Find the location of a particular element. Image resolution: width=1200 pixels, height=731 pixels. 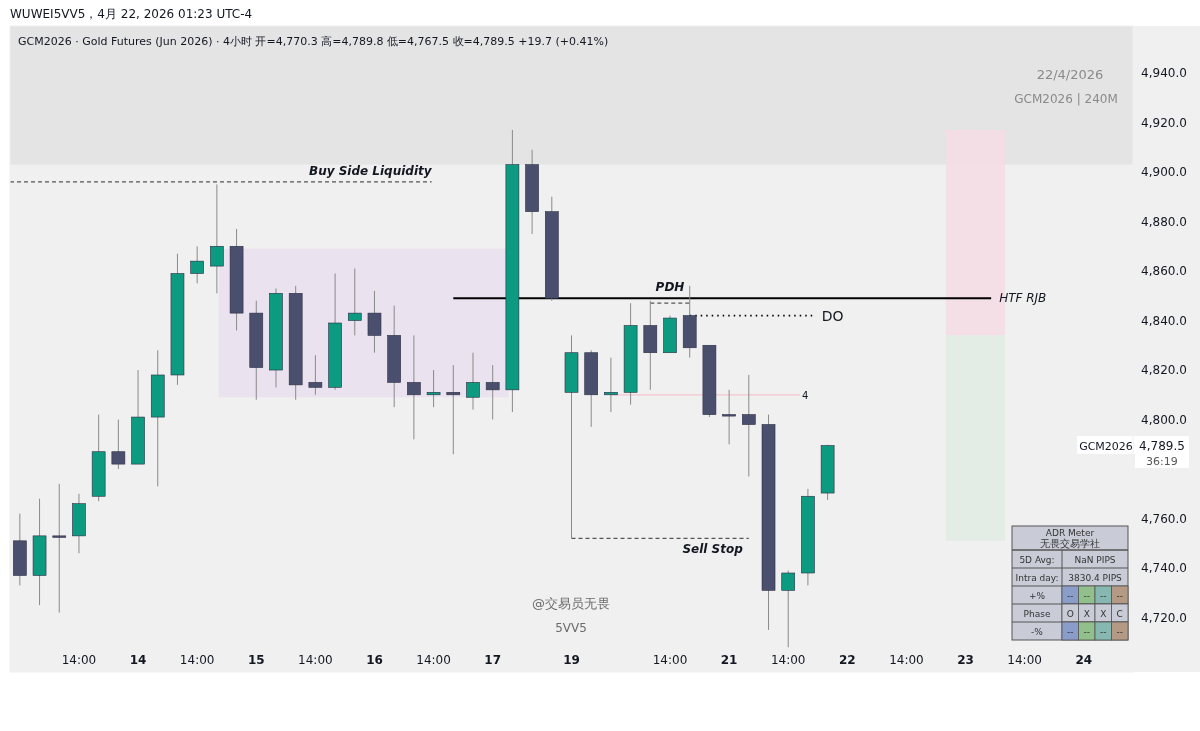

text: 36:19 is located at coordinates (1162, 461).